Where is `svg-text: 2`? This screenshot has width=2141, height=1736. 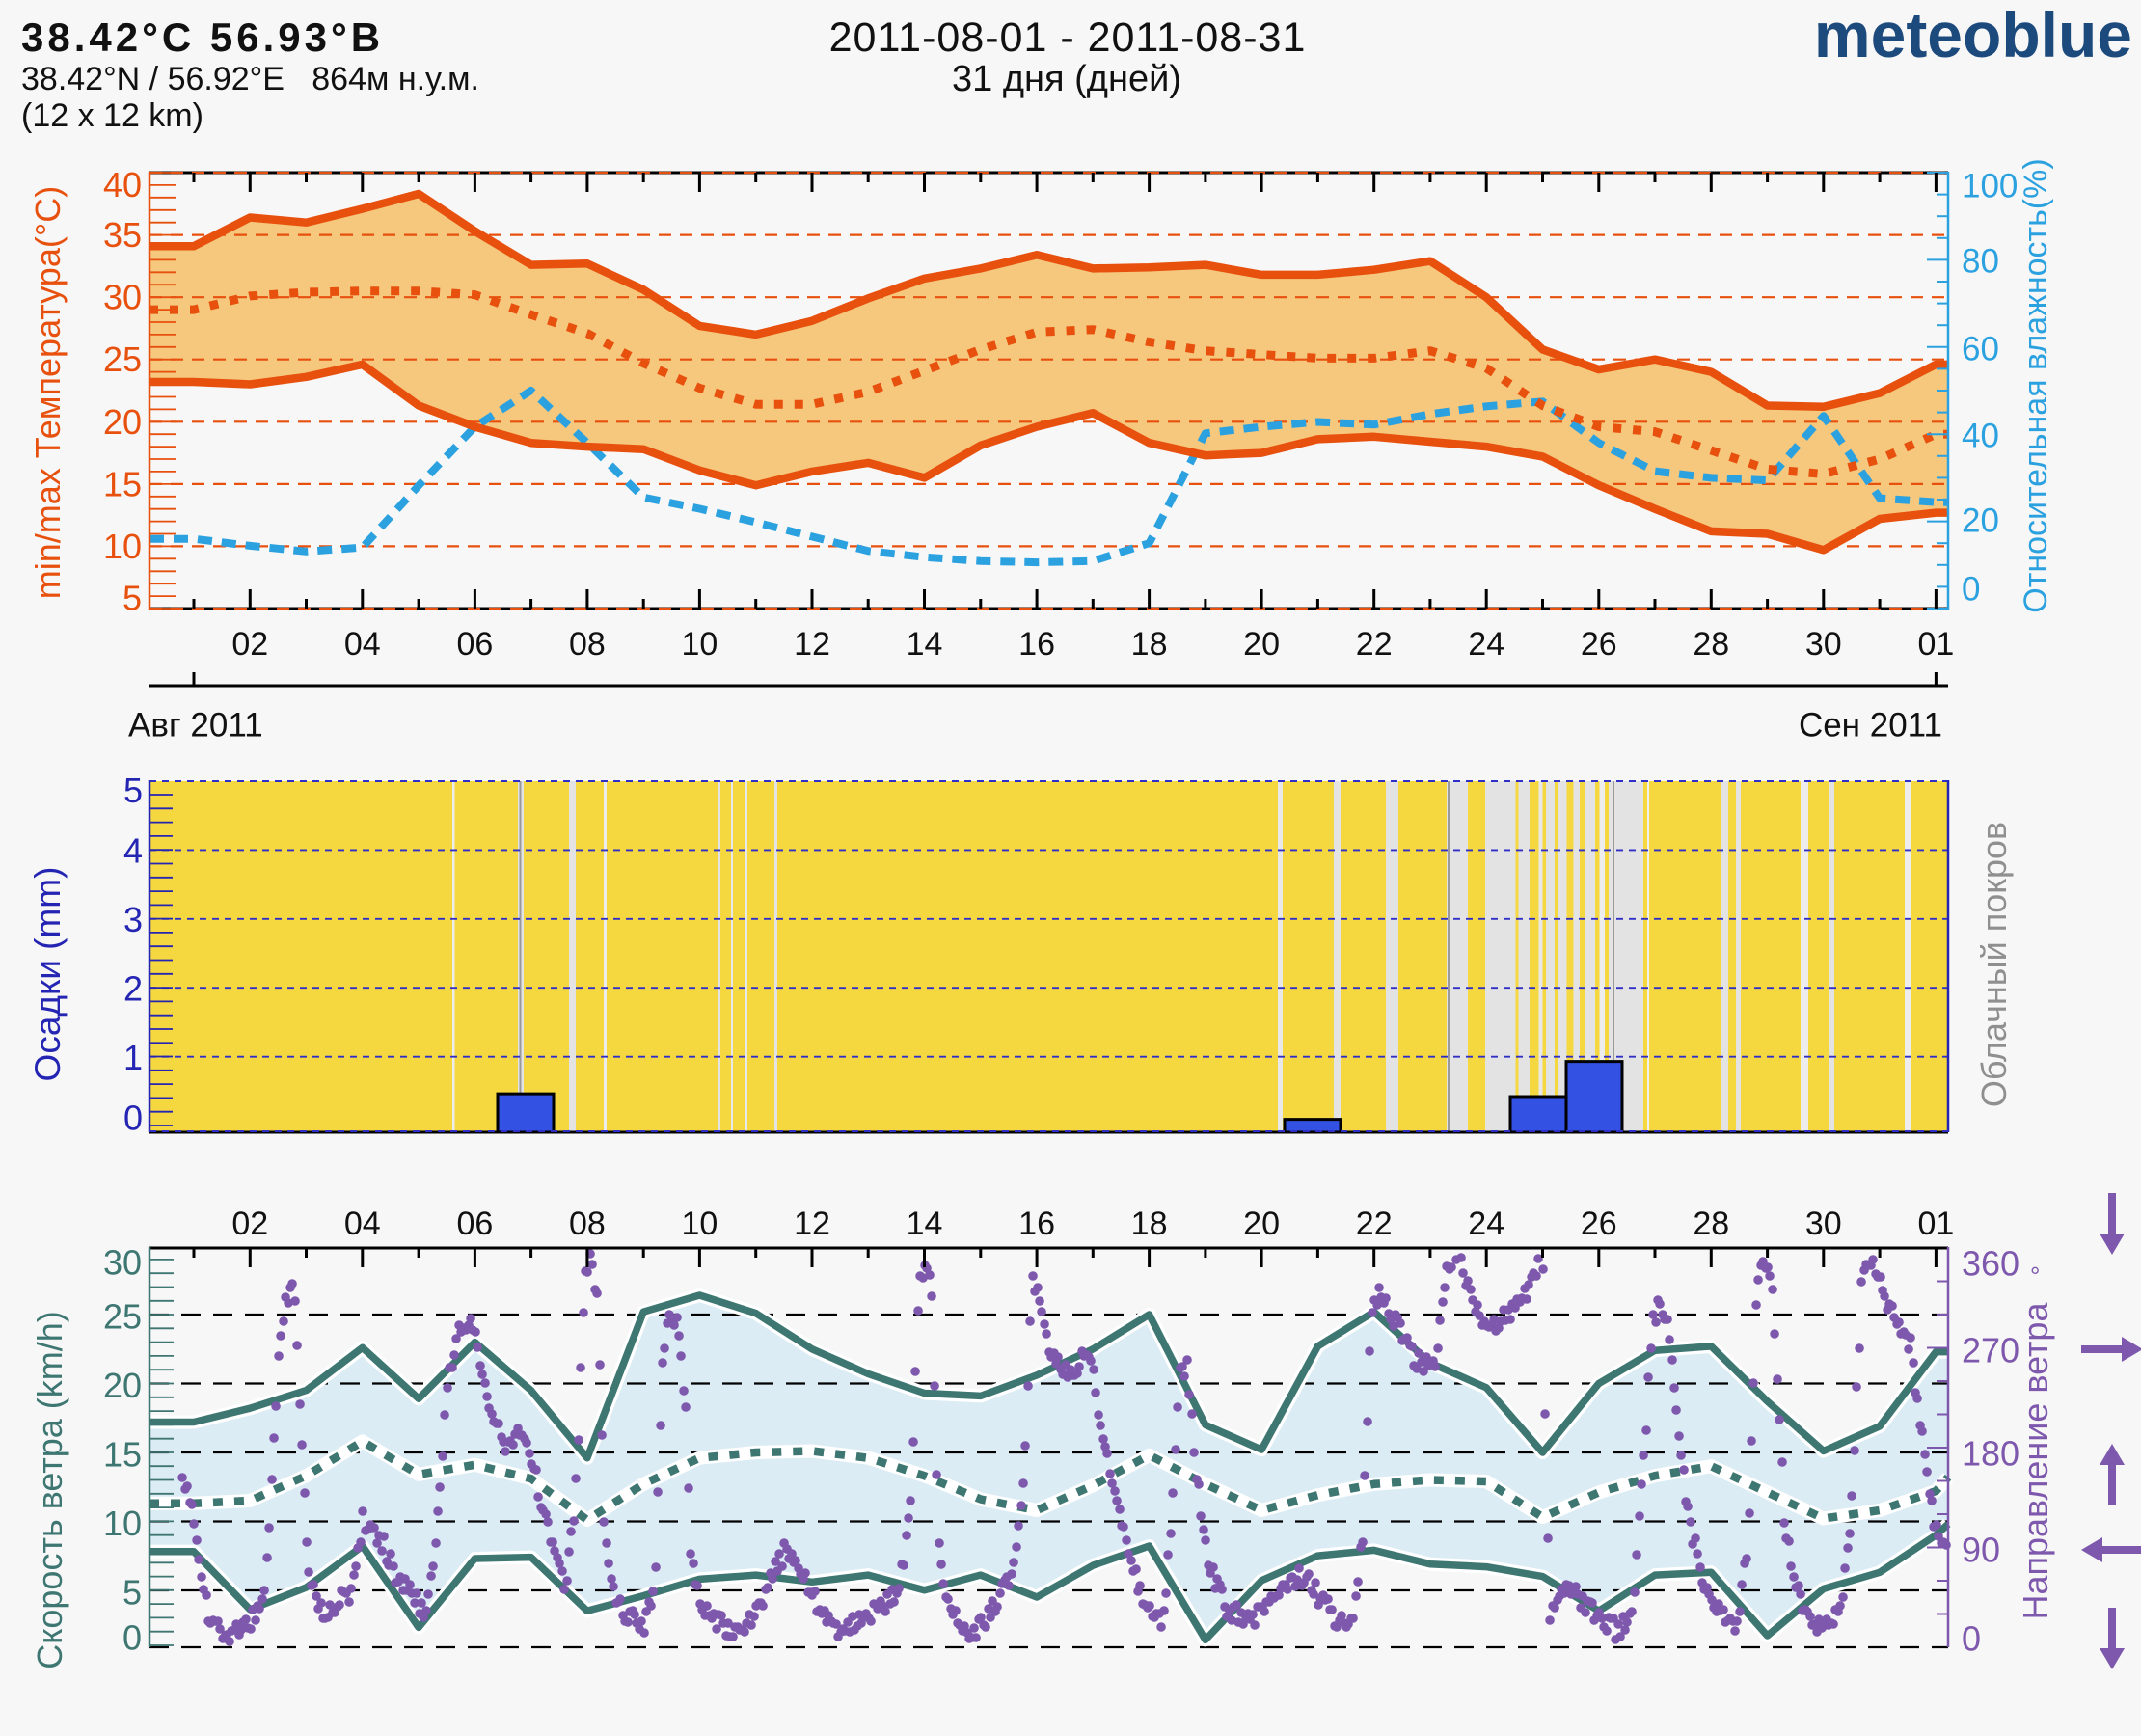 svg-text: 2 is located at coordinates (133, 989).